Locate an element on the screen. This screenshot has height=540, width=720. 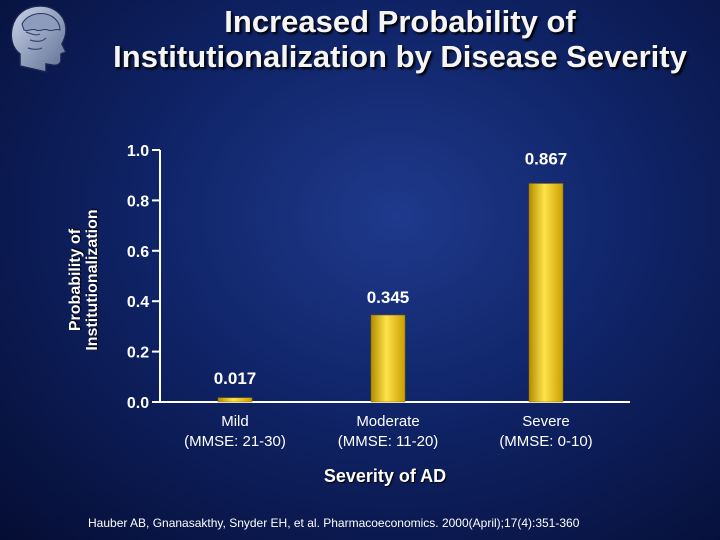
x-tick-label: (MMSE: 11-20) is located at coordinates (388, 441).